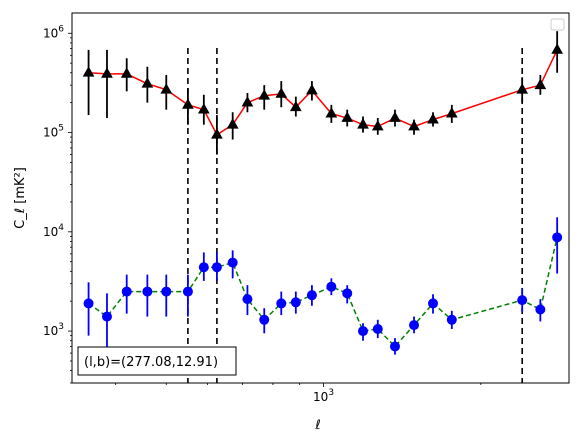 The height and width of the screenshot is (441, 580). I want to click on x-axis-label: ℓ, so click(317, 425).